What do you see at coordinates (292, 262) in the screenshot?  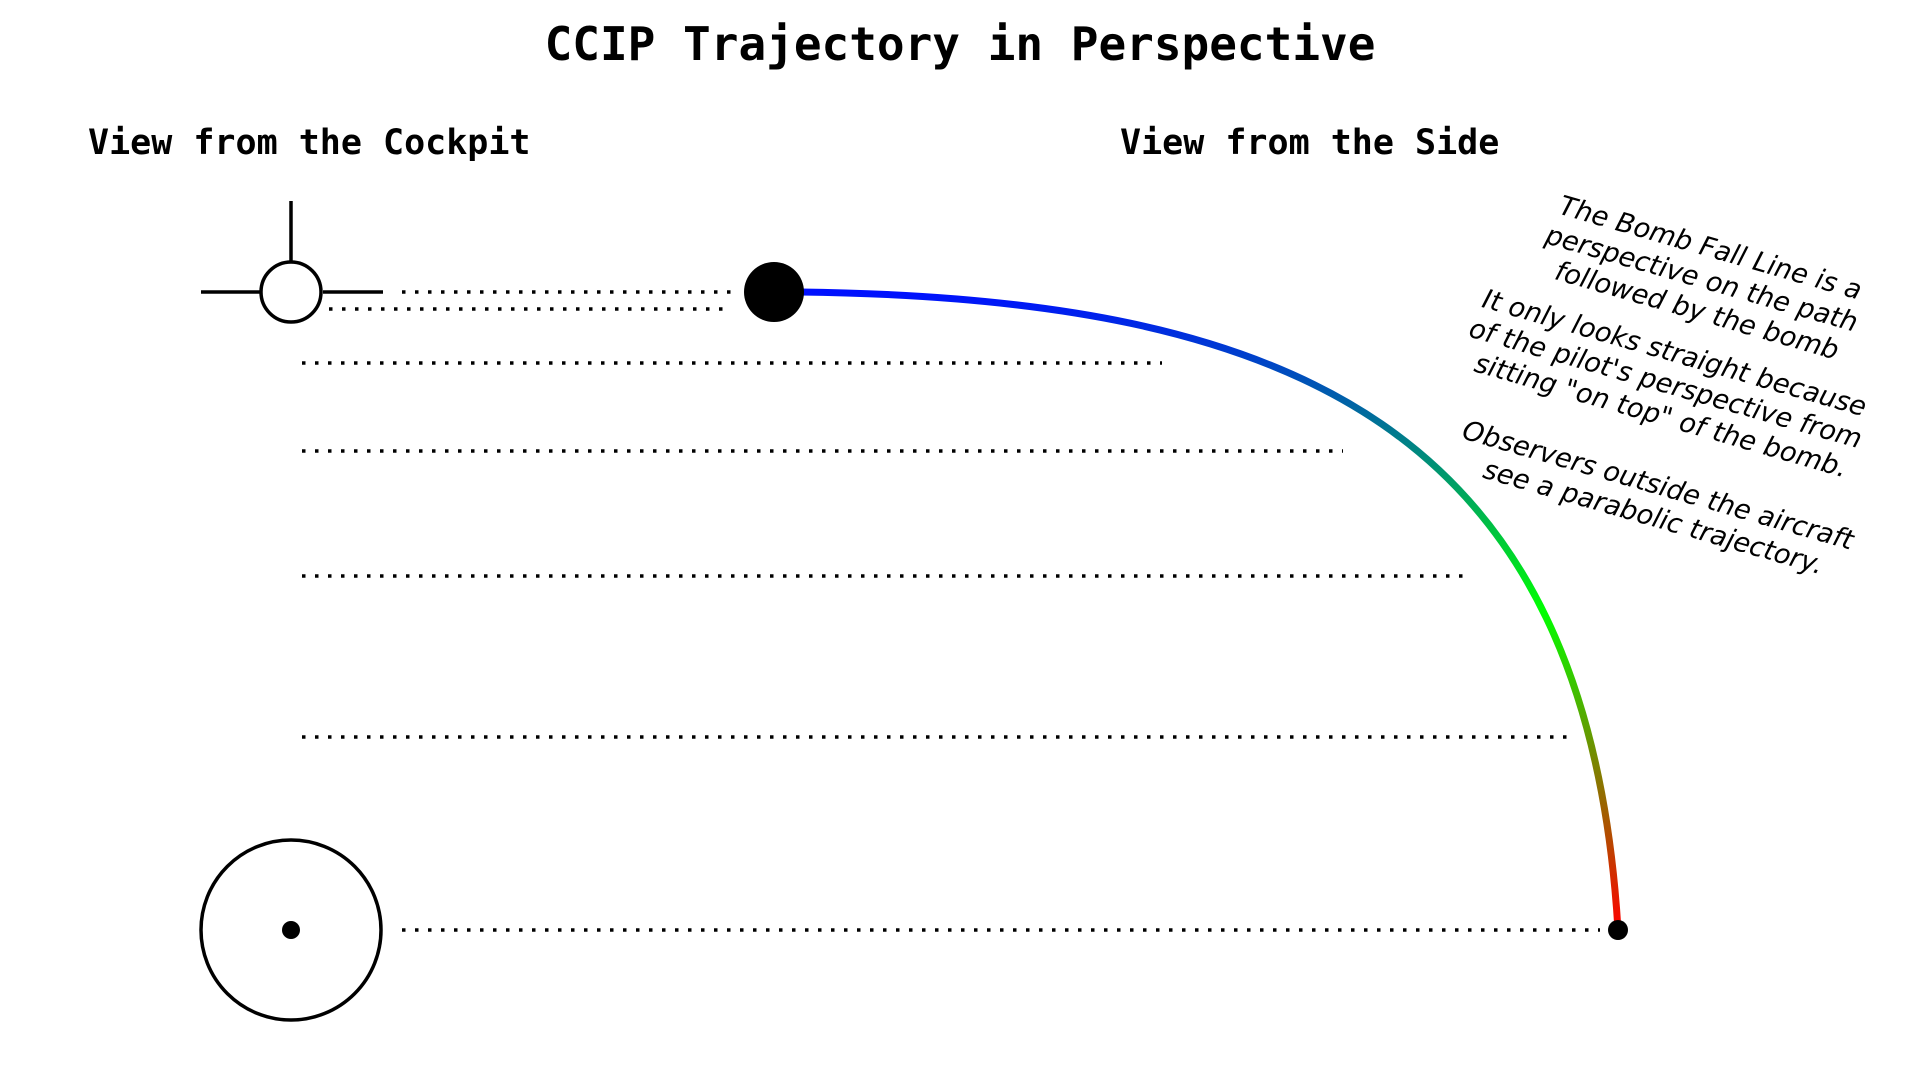 I see `crosshair-circle-icon` at bounding box center [292, 262].